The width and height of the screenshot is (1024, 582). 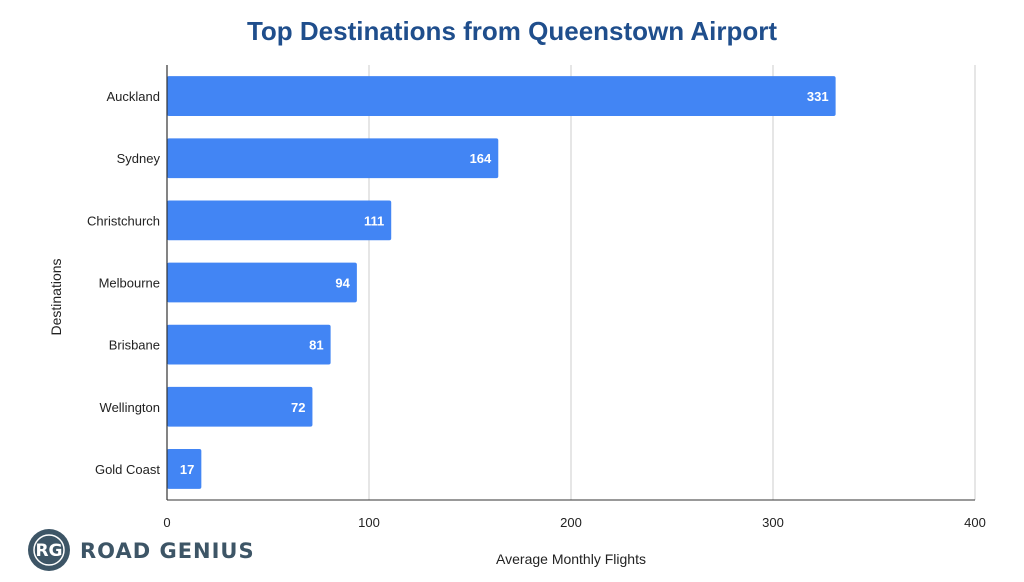 I want to click on category-label: Melbourne, so click(x=129, y=283).